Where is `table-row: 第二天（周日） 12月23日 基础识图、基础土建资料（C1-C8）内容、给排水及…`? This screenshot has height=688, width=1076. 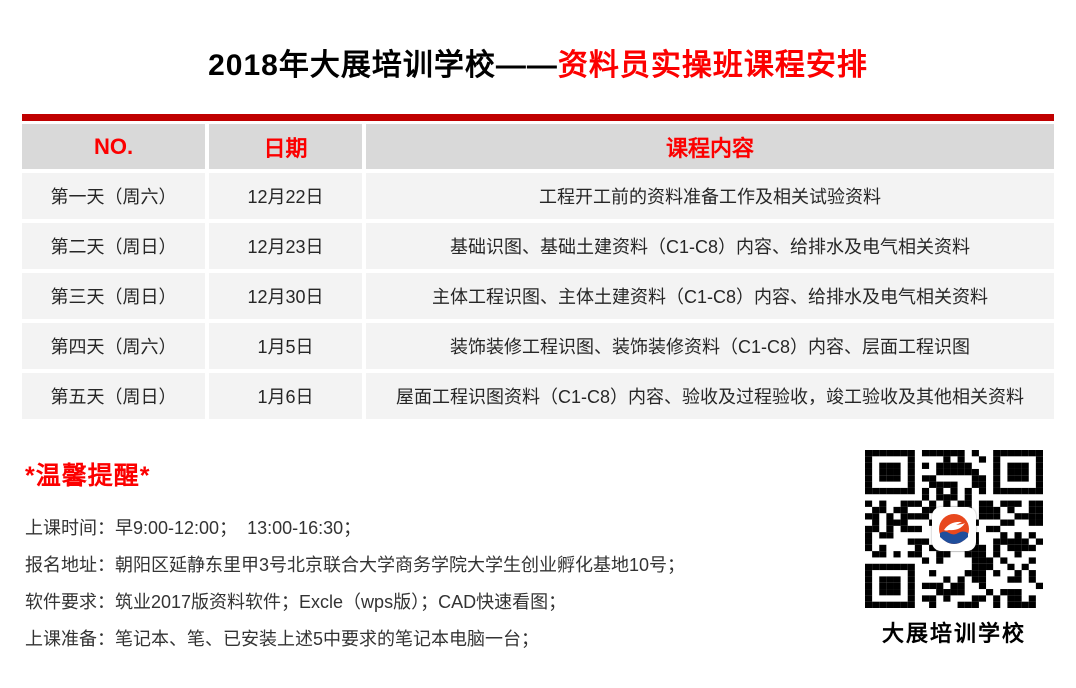 table-row: 第二天（周日） 12月23日 基础识图、基础土建资料（C1-C8）内容、给排水及… is located at coordinates (538, 246).